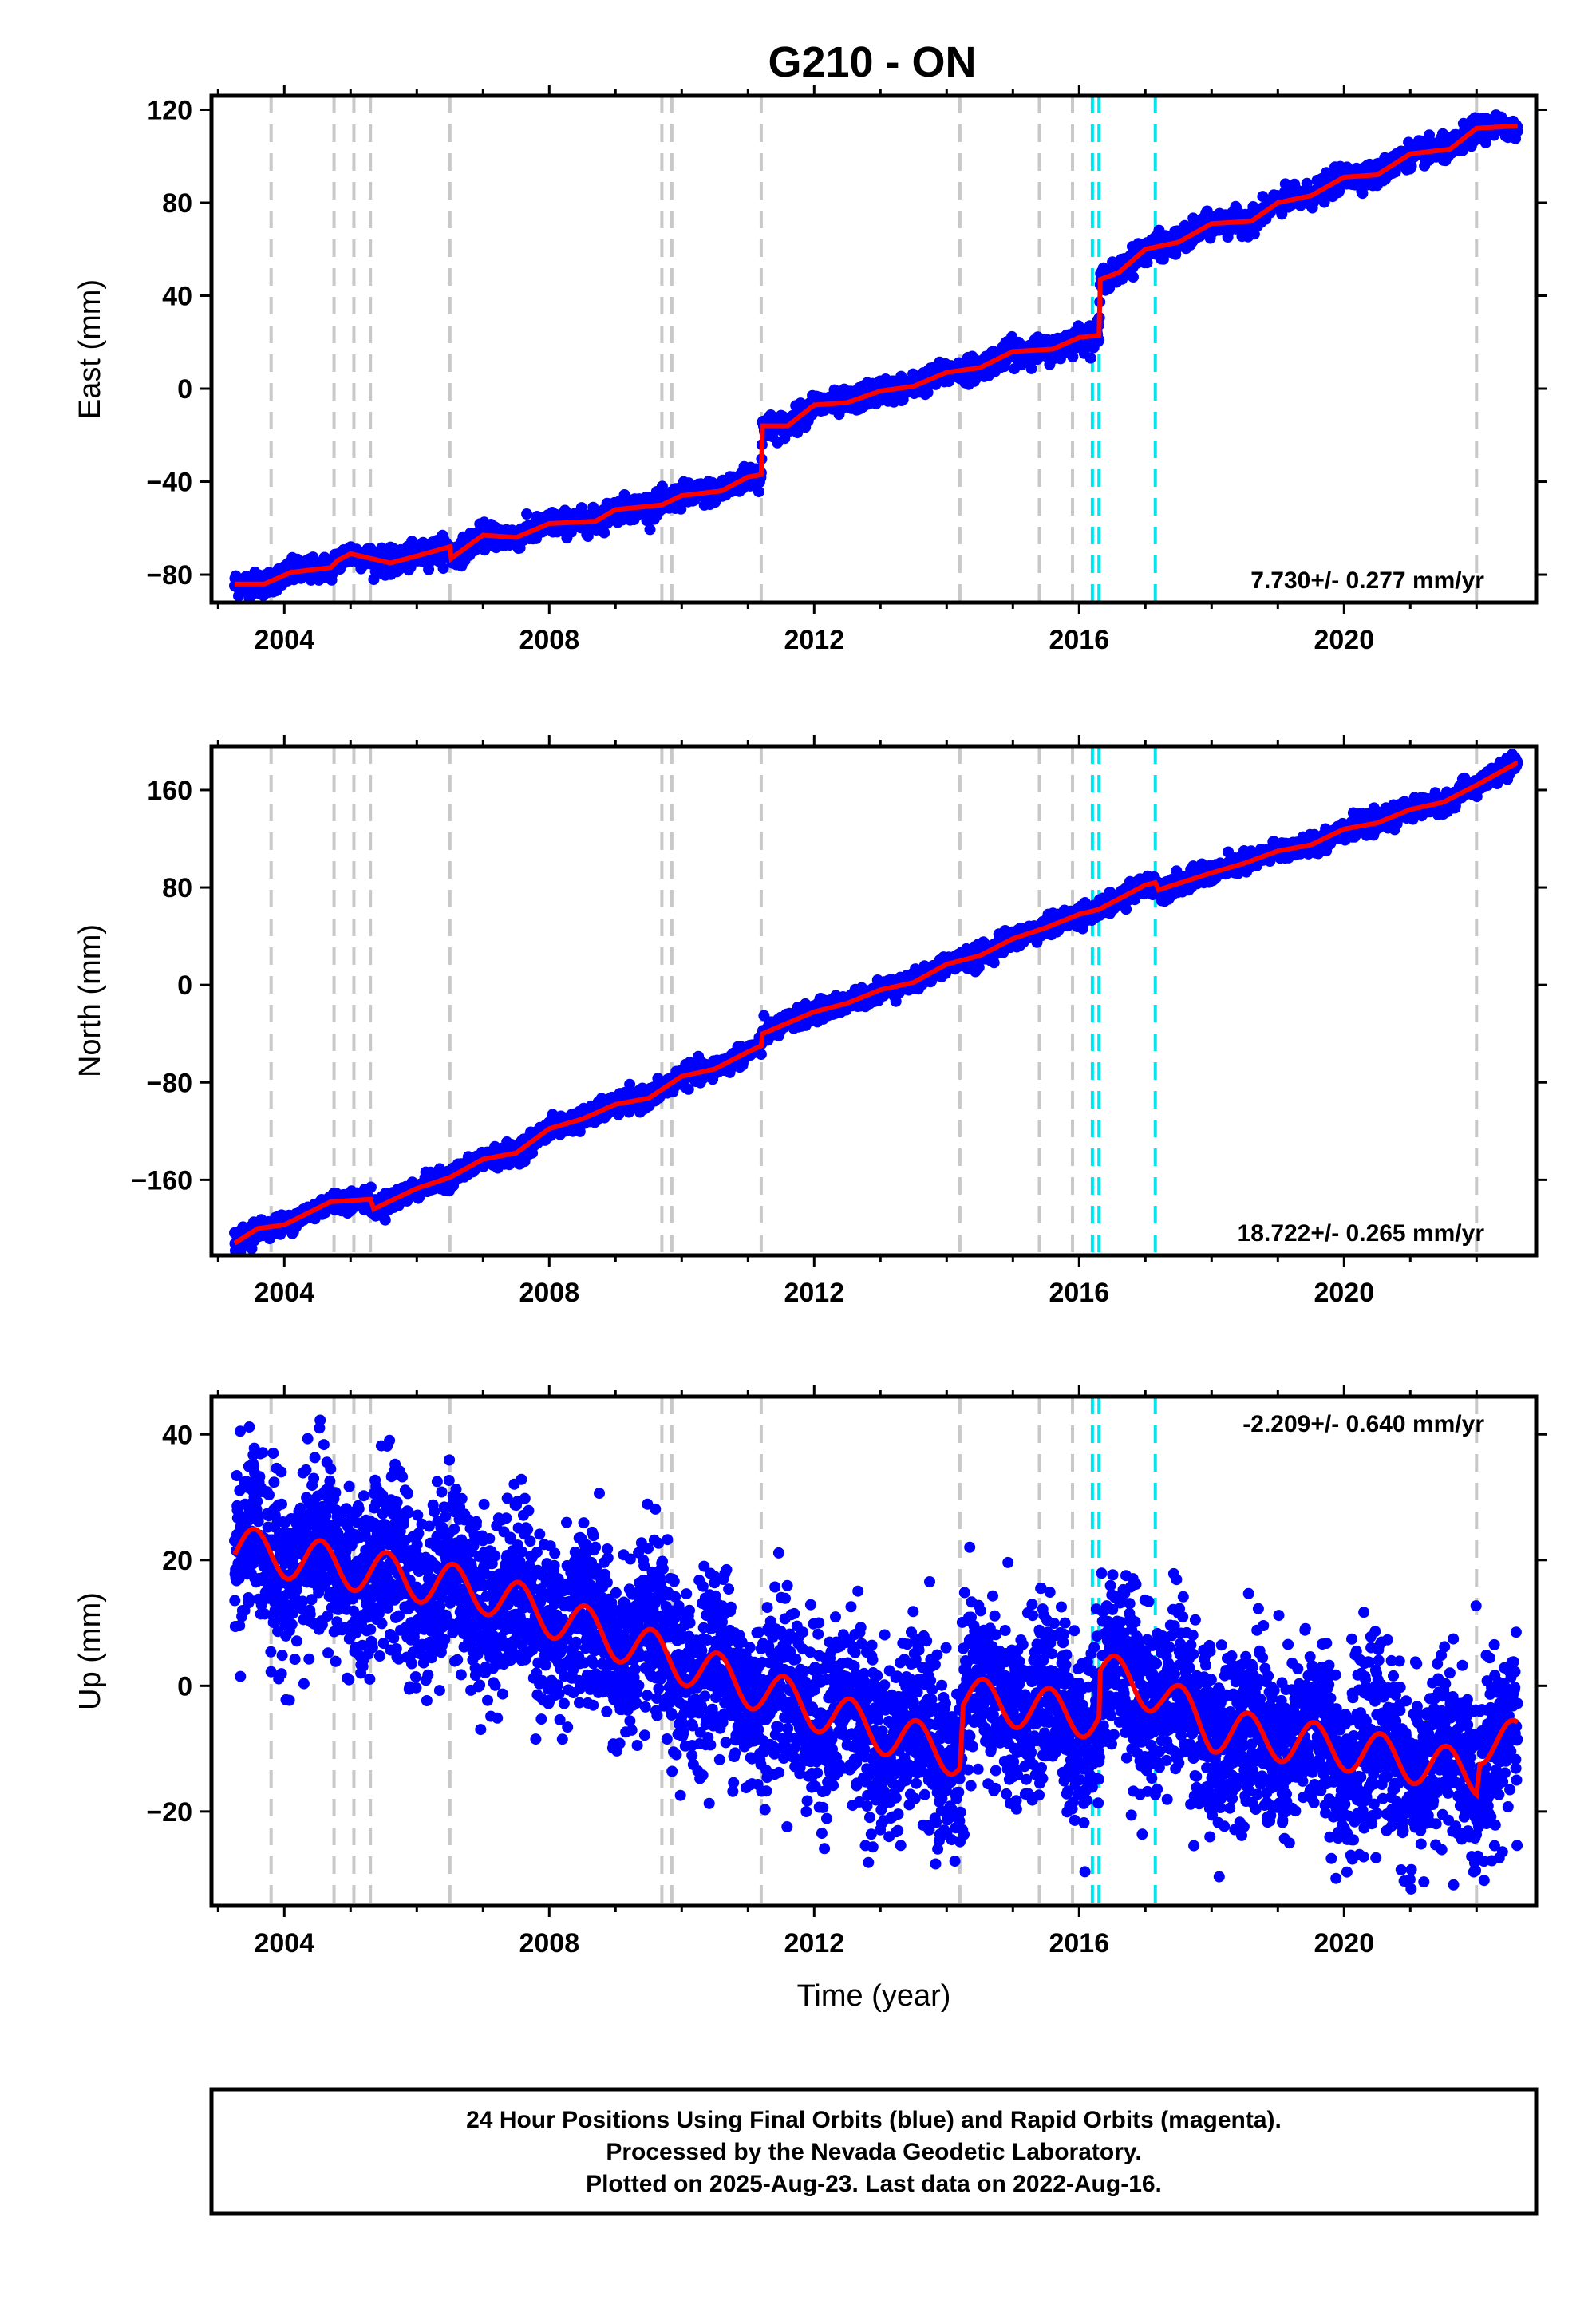 Image resolution: width=1596 pixels, height=2316 pixels. Describe the element at coordinates (549, 640) in the screenshot. I see `x-tick-label: 2008` at that location.